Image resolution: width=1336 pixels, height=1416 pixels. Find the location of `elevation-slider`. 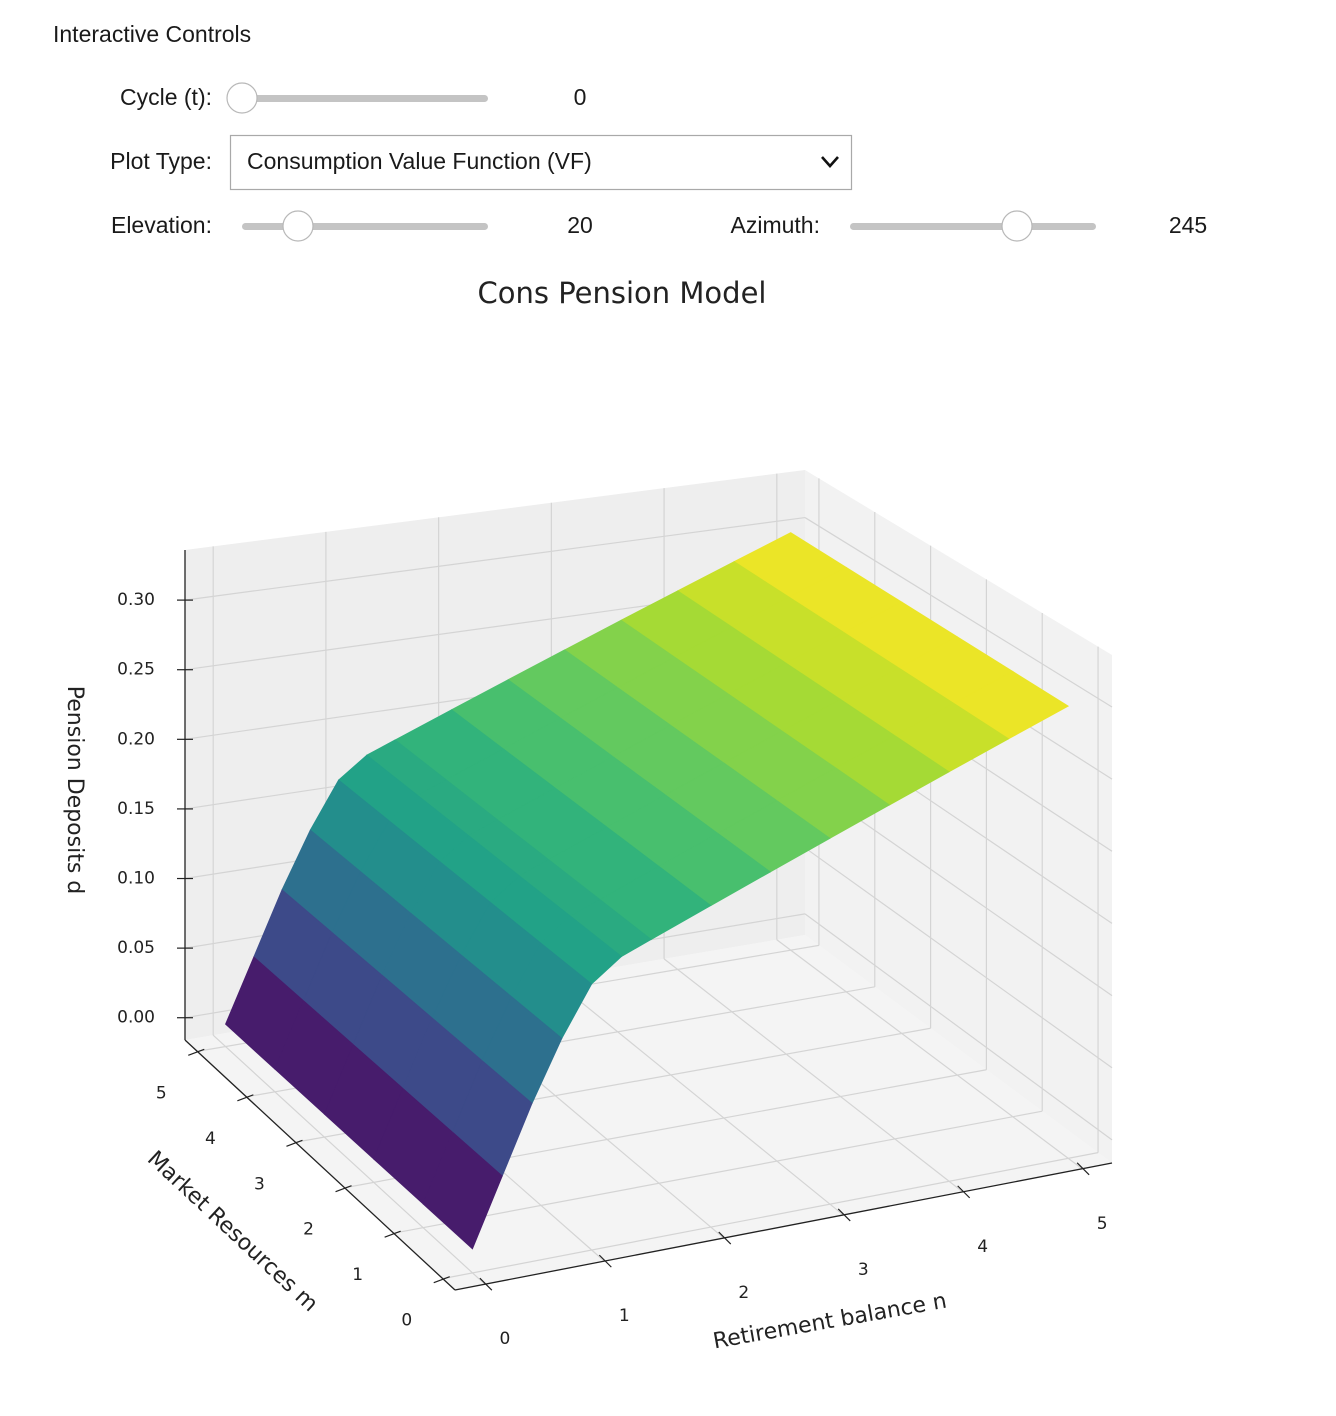

elevation-slider is located at coordinates (365, 226).